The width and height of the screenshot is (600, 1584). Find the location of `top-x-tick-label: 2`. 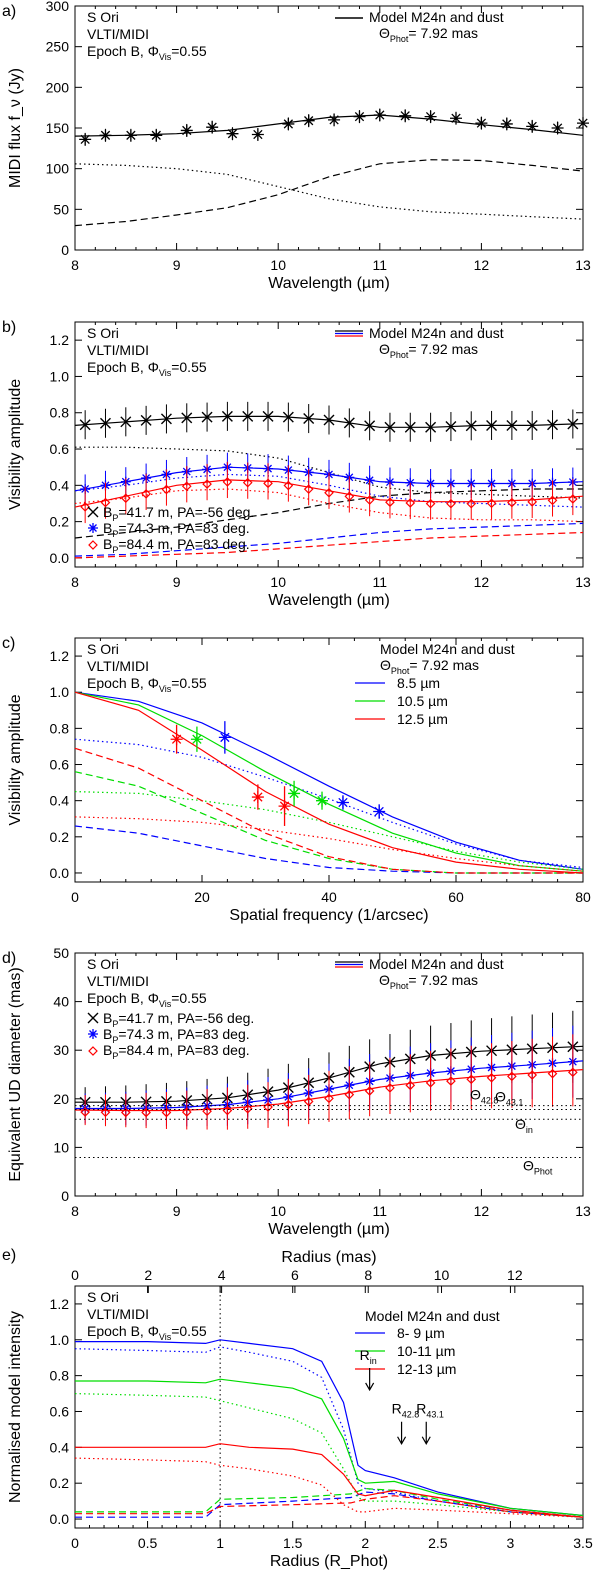

top-x-tick-label: 2 is located at coordinates (148, 1275).